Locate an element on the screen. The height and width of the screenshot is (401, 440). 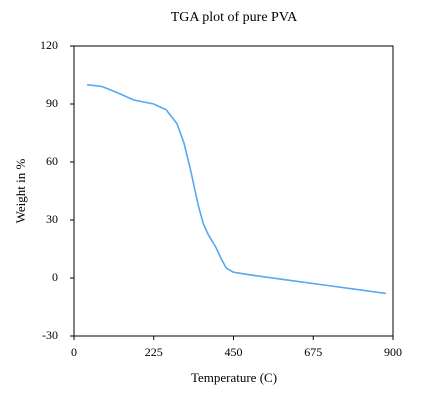
x-axis-label: Temperature (C) is located at coordinates (234, 377).